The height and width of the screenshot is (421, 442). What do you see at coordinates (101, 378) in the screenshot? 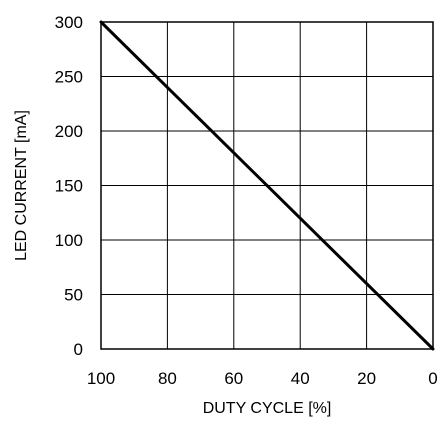
I see `x-tick-label-0: 100` at bounding box center [101, 378].